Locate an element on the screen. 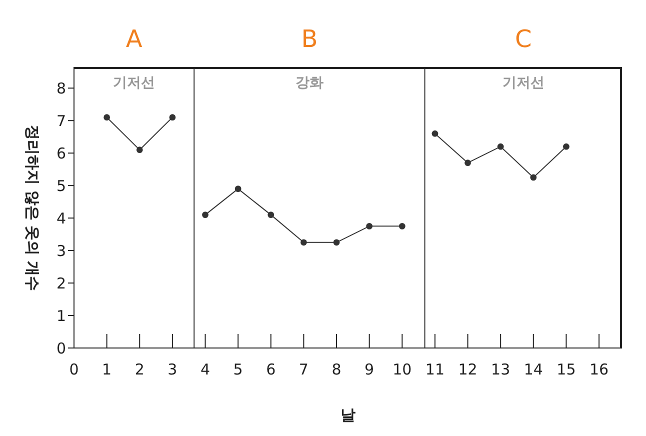 This screenshot has width=646, height=436. x-tick-label: 12 is located at coordinates (468, 369).